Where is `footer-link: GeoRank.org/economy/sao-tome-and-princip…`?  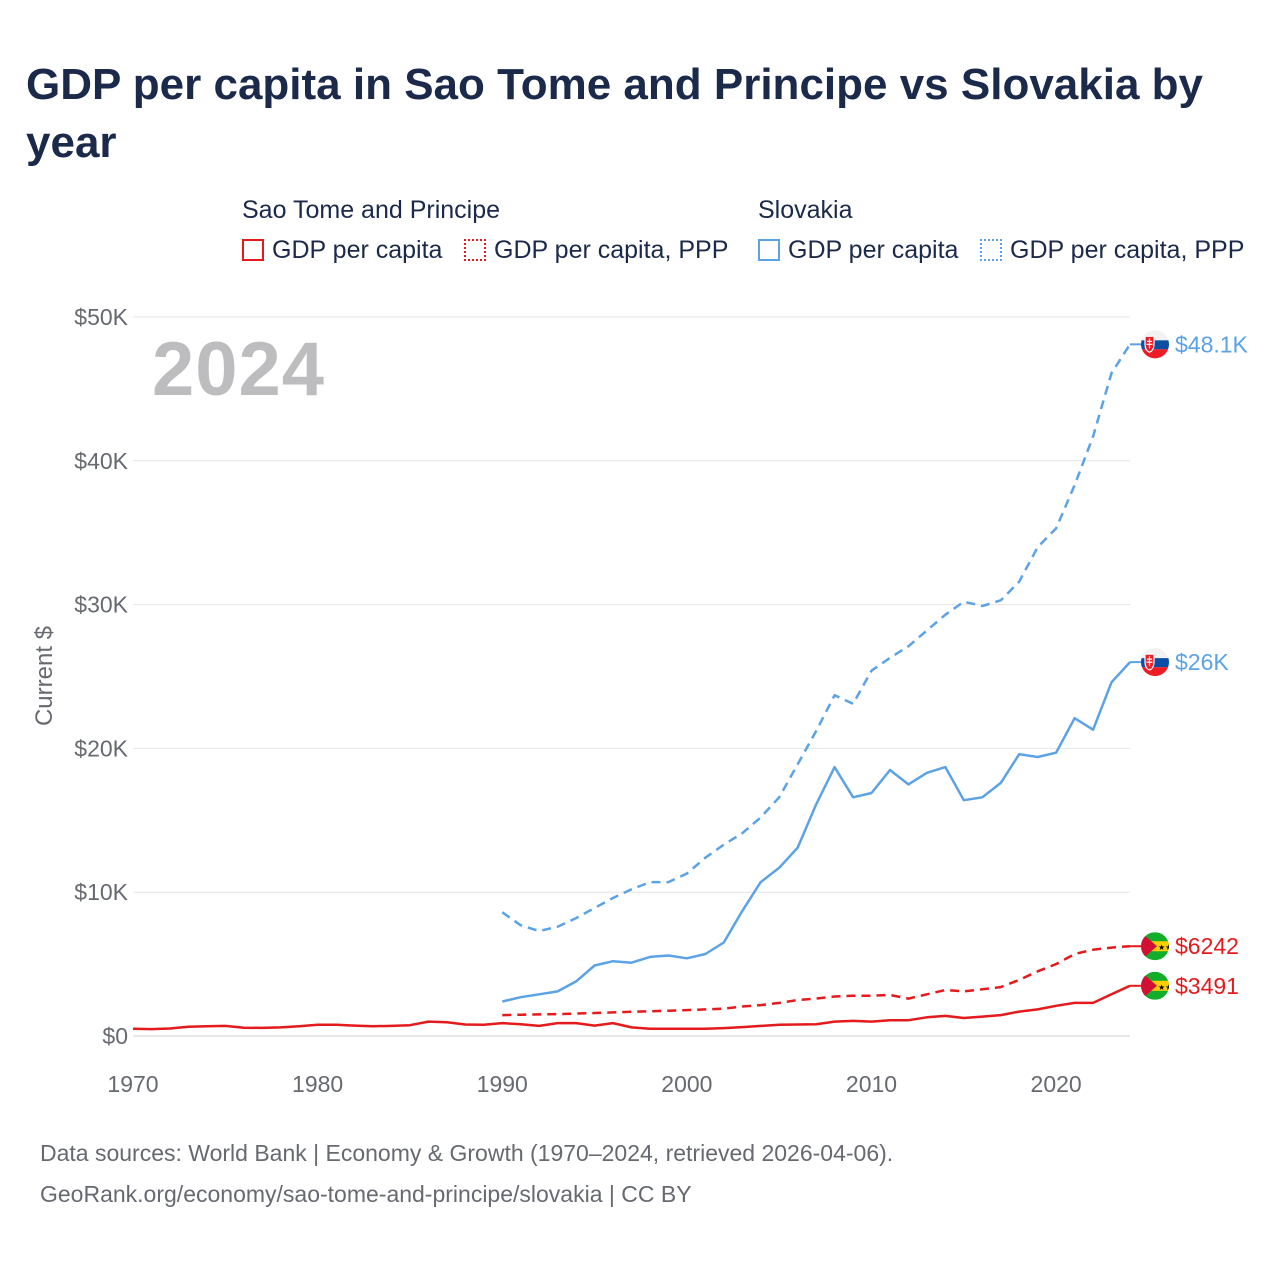
footer-link: GeoRank.org/economy/sao-tome-and-princip… is located at coordinates (366, 1194).